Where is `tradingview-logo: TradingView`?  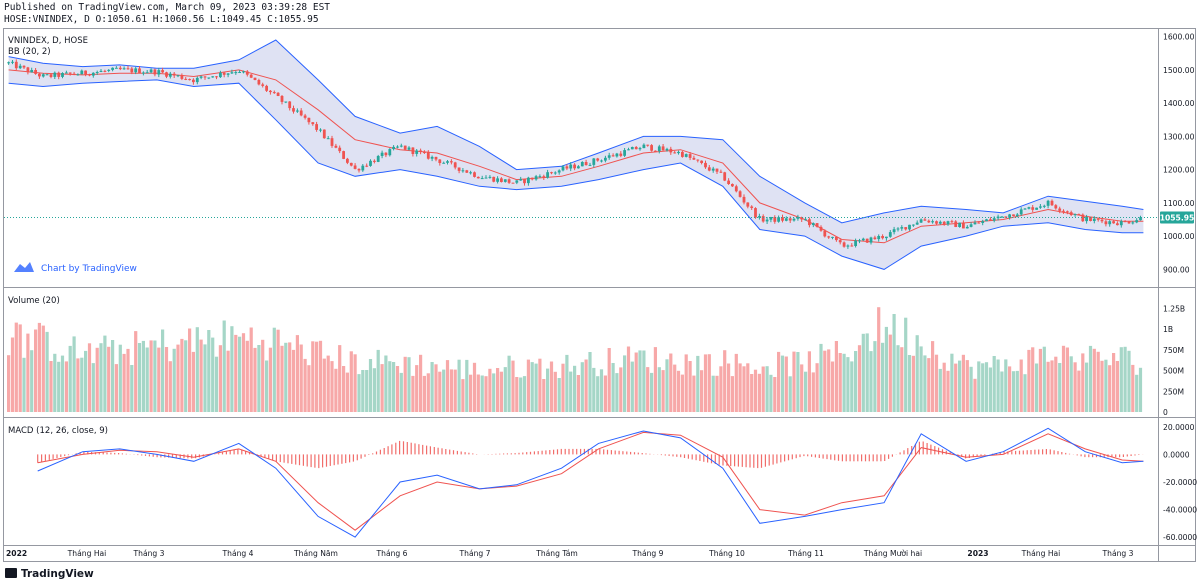
tradingview-logo: TradingView is located at coordinates (49, 574).